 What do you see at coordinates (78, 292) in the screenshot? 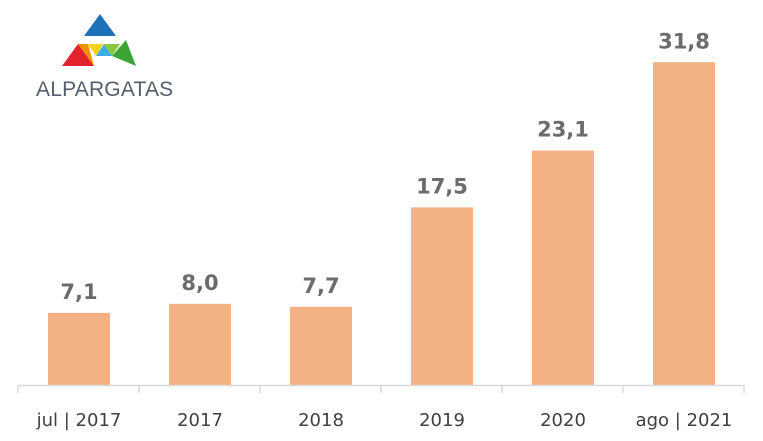
I see `bar-value-label-1: 7,1` at bounding box center [78, 292].